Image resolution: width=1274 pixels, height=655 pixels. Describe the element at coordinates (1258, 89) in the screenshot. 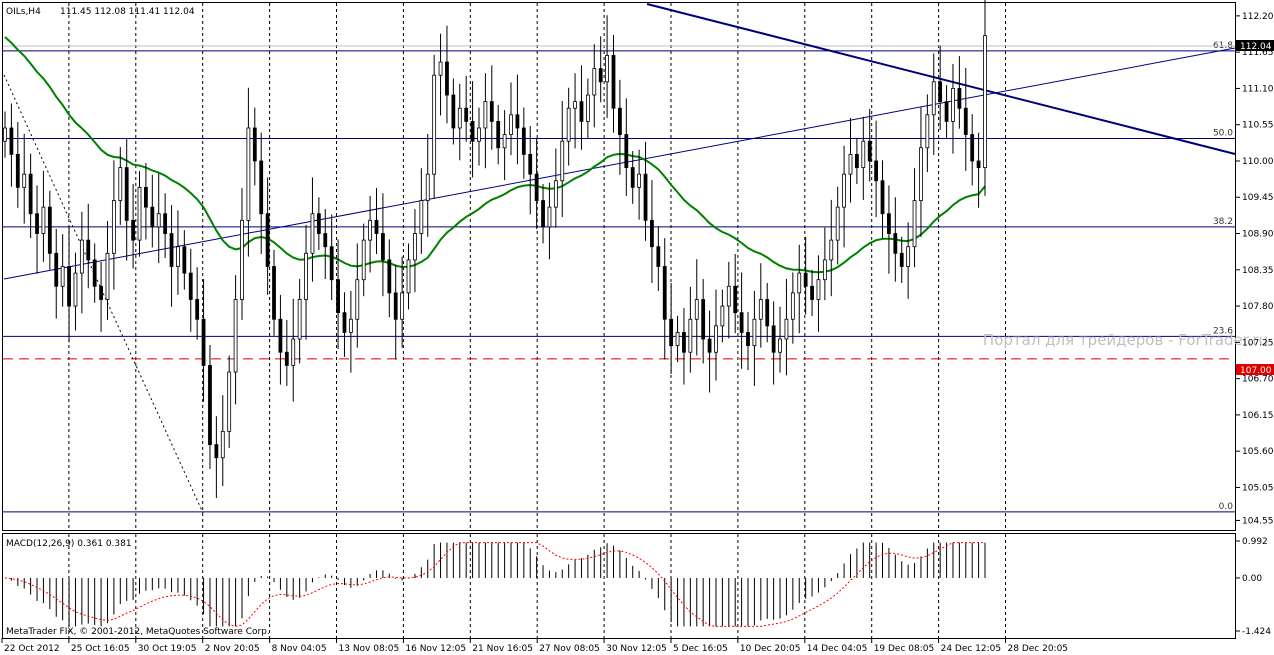

I see `price-tick-label: 111.10` at that location.